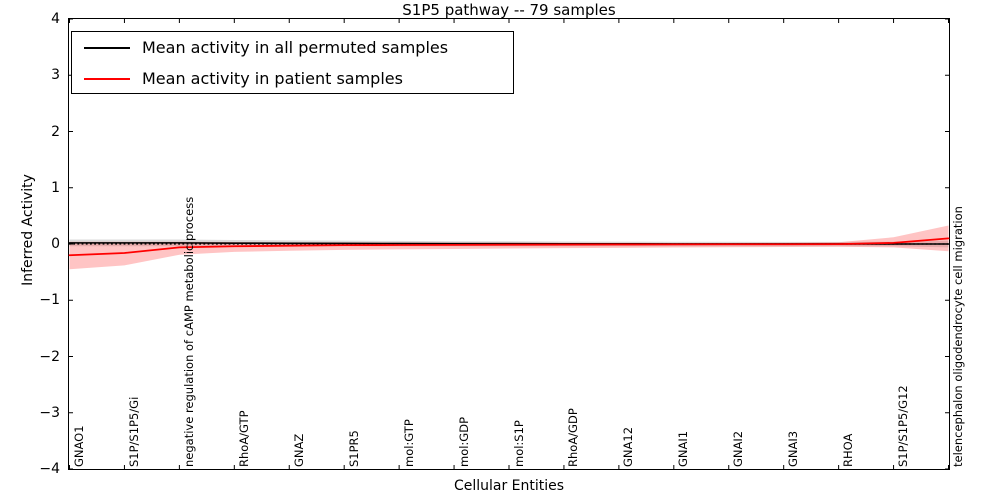 This screenshot has height=500, width=1000. I want to click on y-tick-label: 4, so click(55, 19).